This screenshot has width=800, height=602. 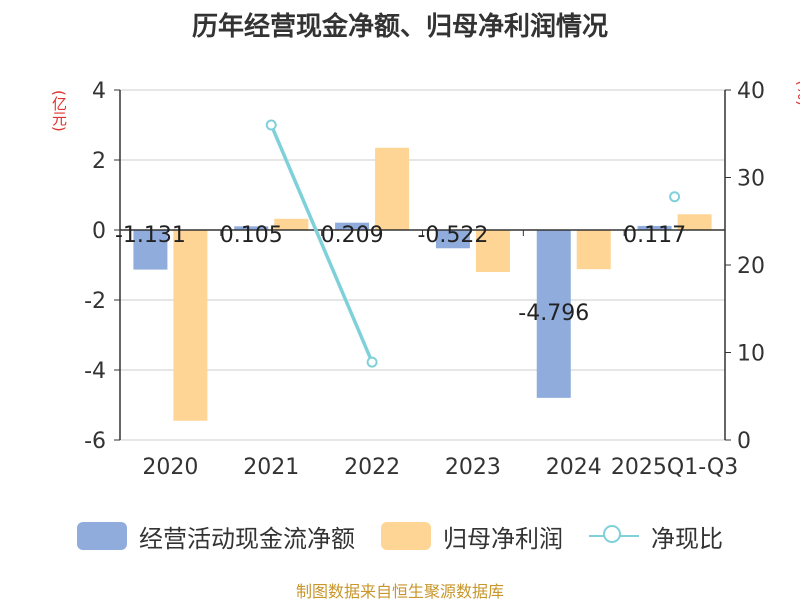 I want to click on y2-tick-label: 20, so click(x=751, y=266).